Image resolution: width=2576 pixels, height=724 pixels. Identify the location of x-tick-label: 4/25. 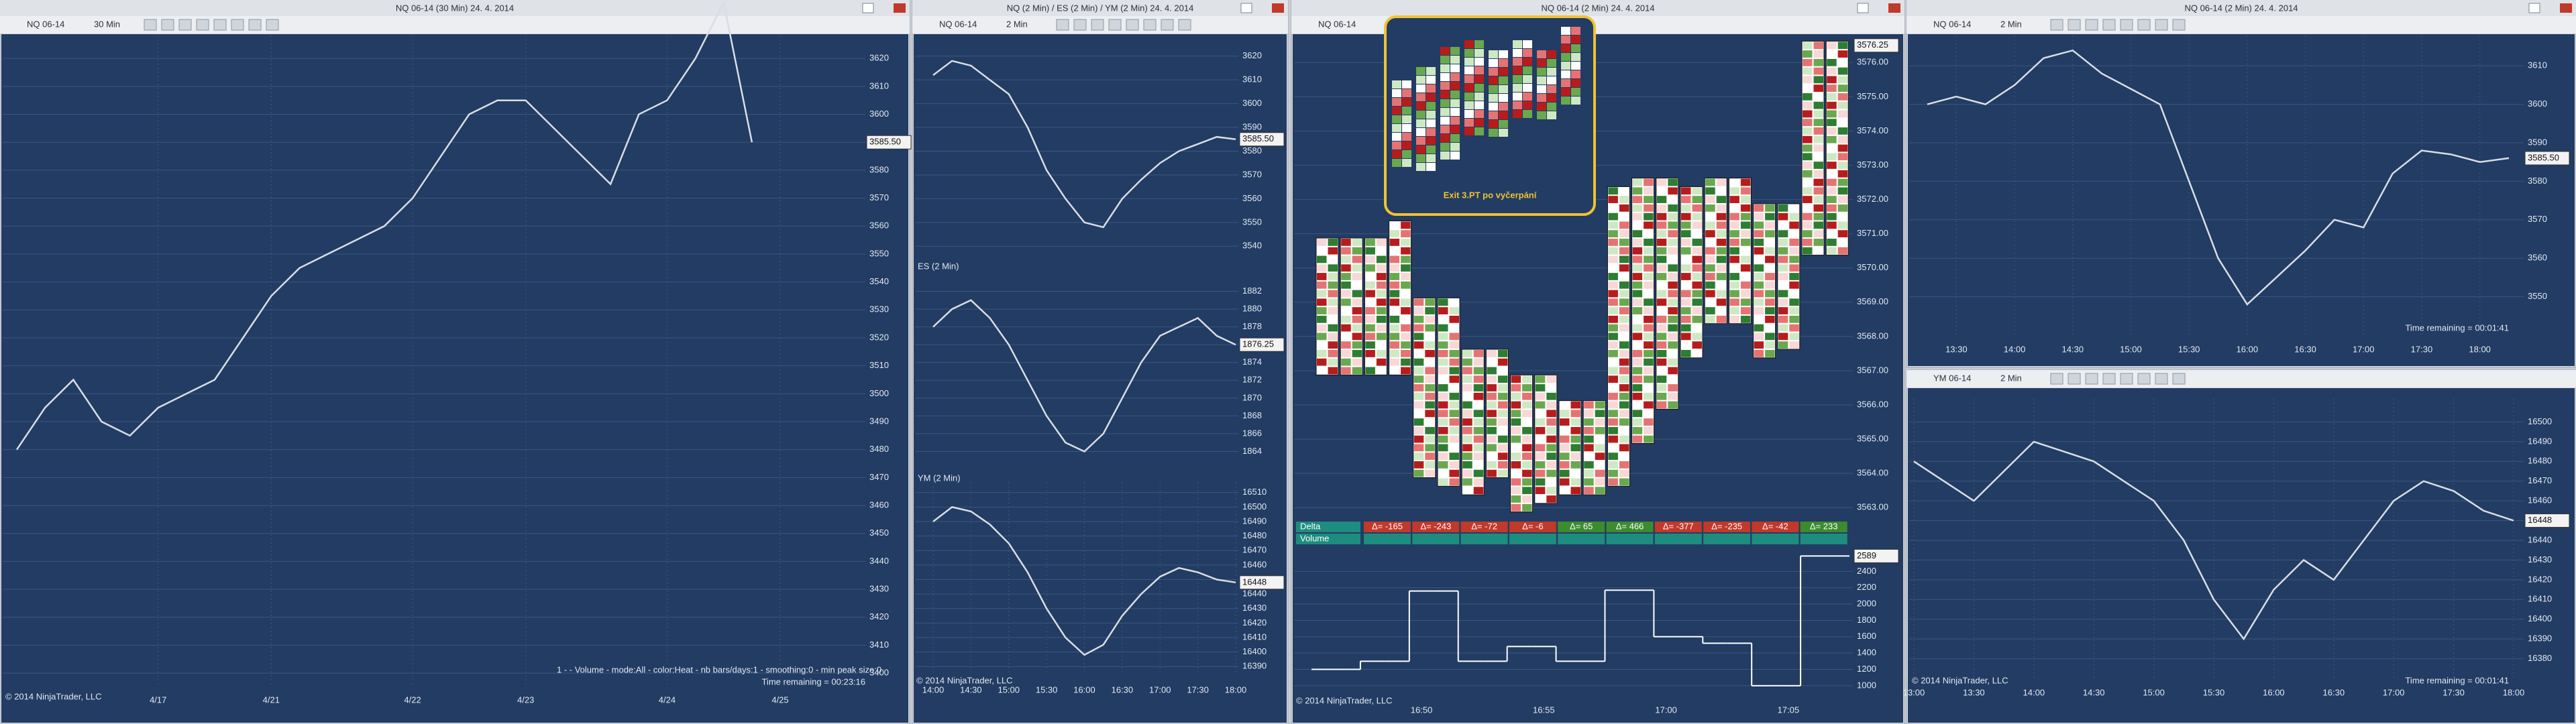
(779, 700).